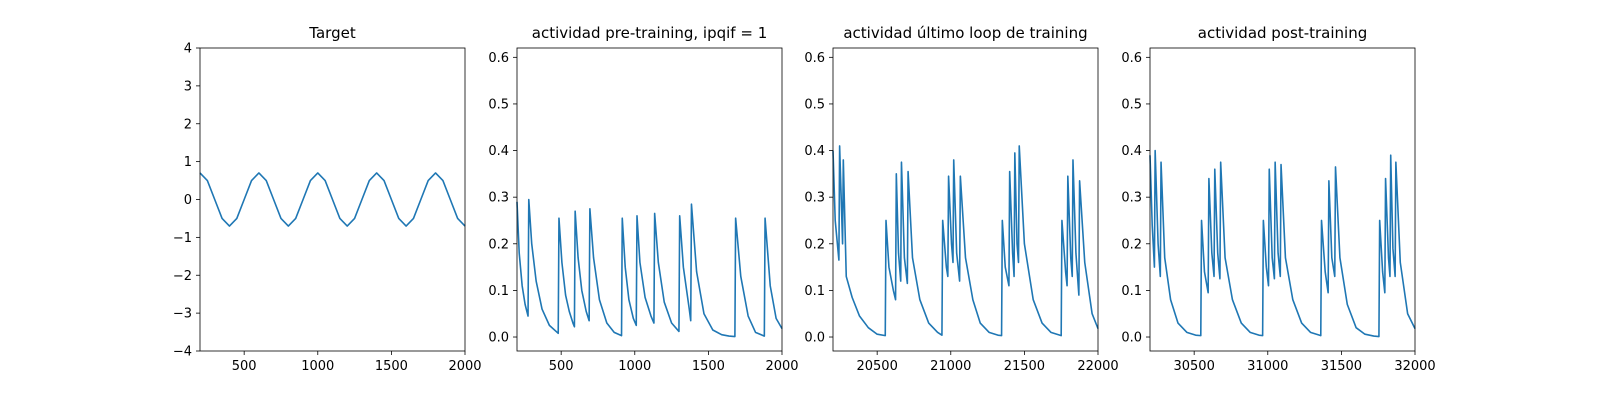 Image resolution: width=1600 pixels, height=400 pixels. Describe the element at coordinates (188, 49) in the screenshot. I see `y-tick-label: 4` at that location.